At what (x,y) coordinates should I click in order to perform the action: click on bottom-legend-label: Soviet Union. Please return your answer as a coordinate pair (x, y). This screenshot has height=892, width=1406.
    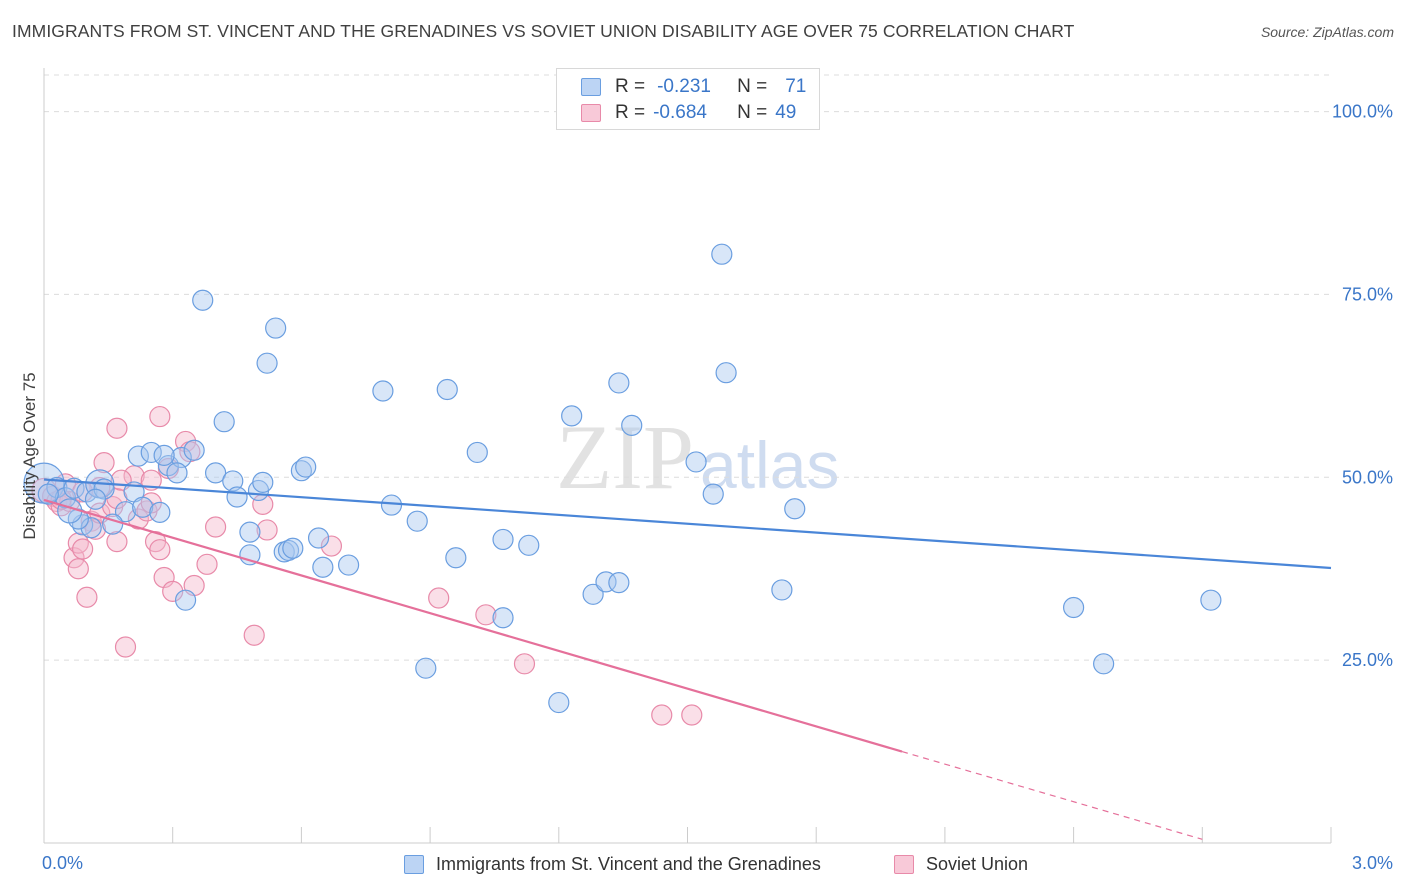
    Looking at the image, I should click on (977, 863).